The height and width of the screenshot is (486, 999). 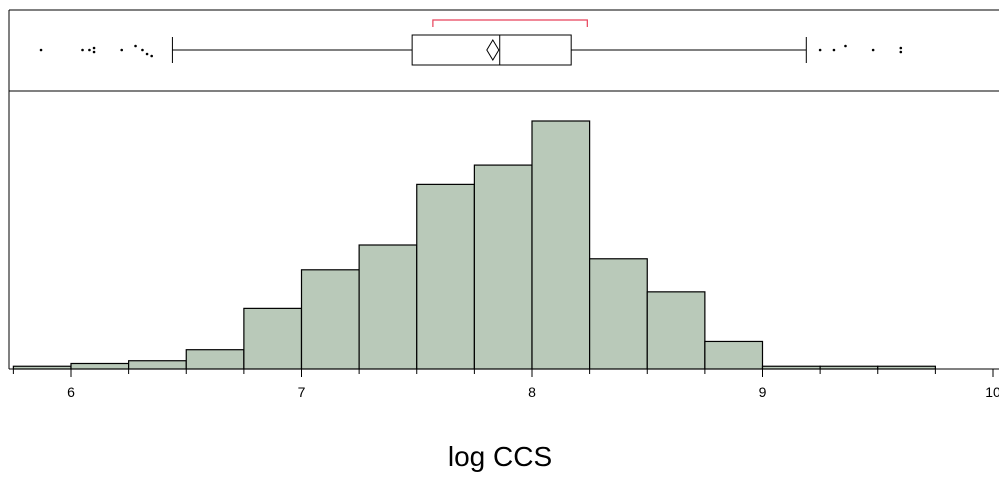 I want to click on x-tick-label-4: 10, so click(x=992, y=392).